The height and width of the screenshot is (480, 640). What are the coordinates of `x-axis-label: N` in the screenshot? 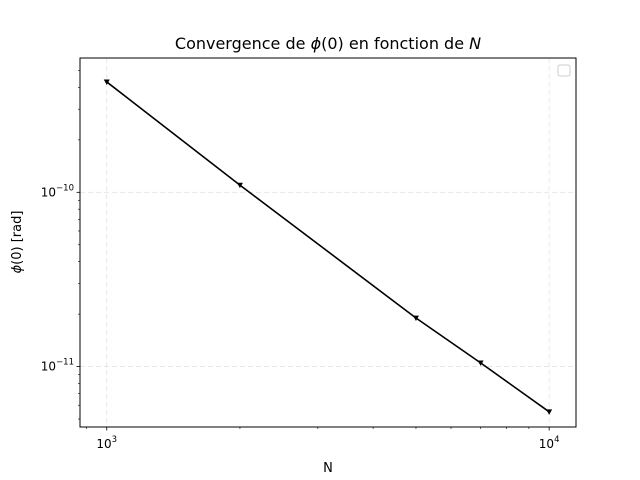 It's located at (328, 468).